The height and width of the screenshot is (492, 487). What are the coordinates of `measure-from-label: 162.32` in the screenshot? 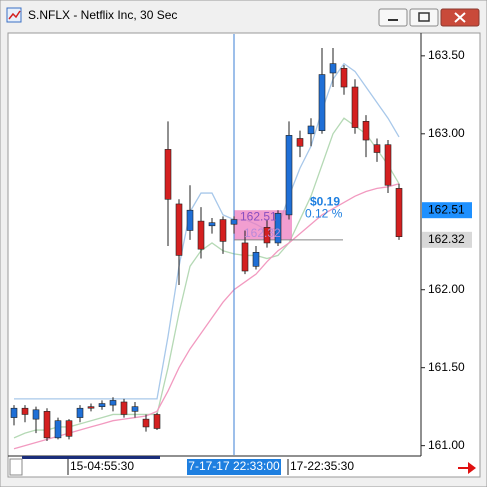 It's located at (262, 233).